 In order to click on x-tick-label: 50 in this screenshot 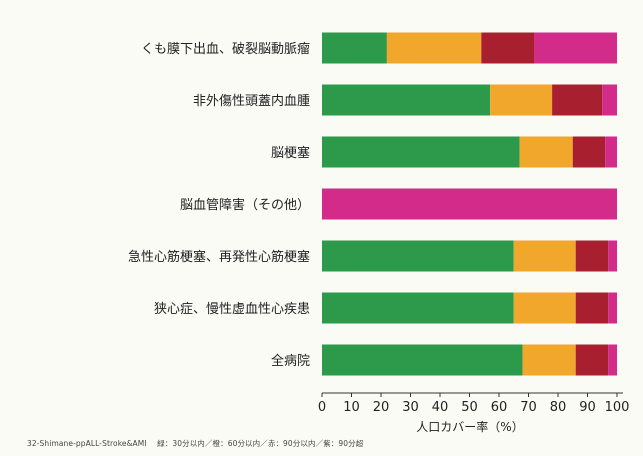, I will do `click(469, 407)`.